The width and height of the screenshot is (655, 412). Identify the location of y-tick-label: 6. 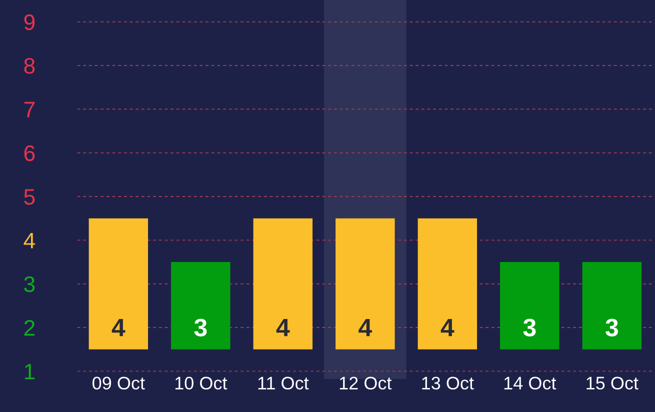
(29, 153).